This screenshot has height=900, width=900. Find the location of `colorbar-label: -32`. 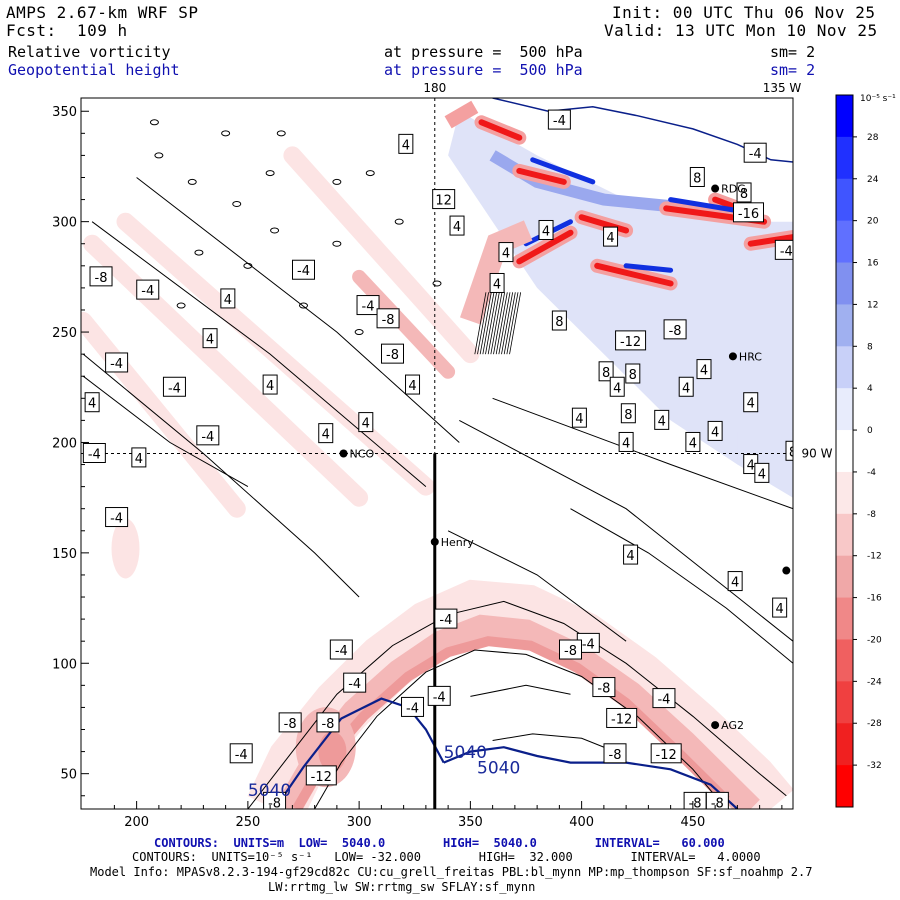

colorbar-label: -32 is located at coordinates (874, 766).